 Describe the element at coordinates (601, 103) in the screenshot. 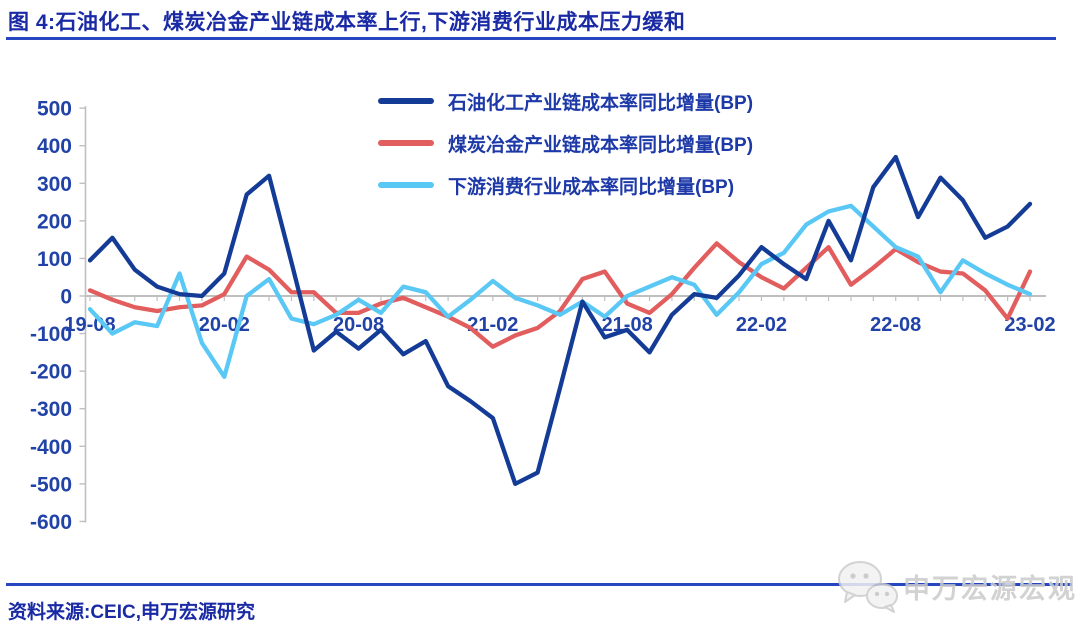

I see `legend-label-petrochemical: 石油化工产业链成本率同比增量(BP)` at that location.